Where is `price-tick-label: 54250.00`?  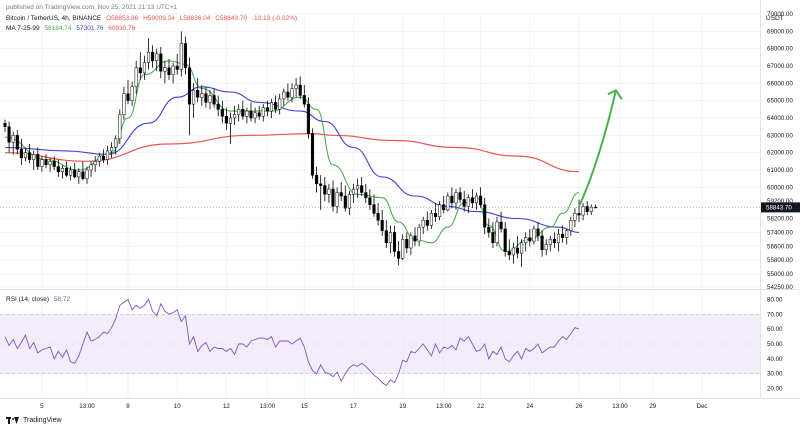
price-tick-label: 54250.00 is located at coordinates (780, 287).